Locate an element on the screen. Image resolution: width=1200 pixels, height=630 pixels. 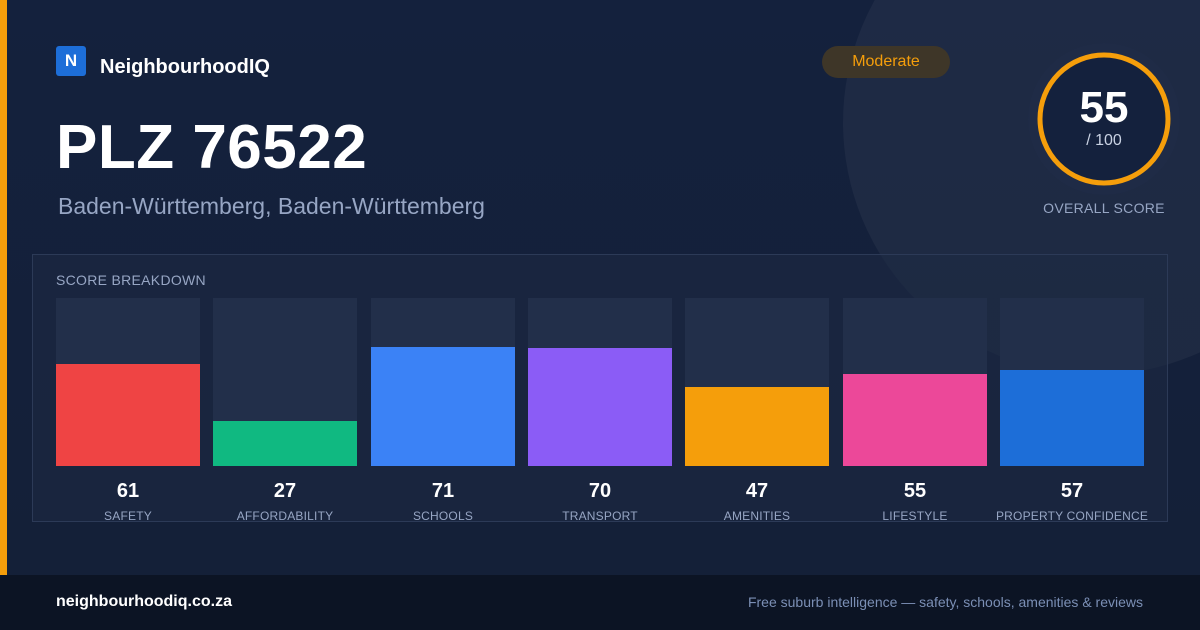
score-bar-property-confidence: 57 PROPERTY CONFIDENCE is located at coordinates (1072, 413).